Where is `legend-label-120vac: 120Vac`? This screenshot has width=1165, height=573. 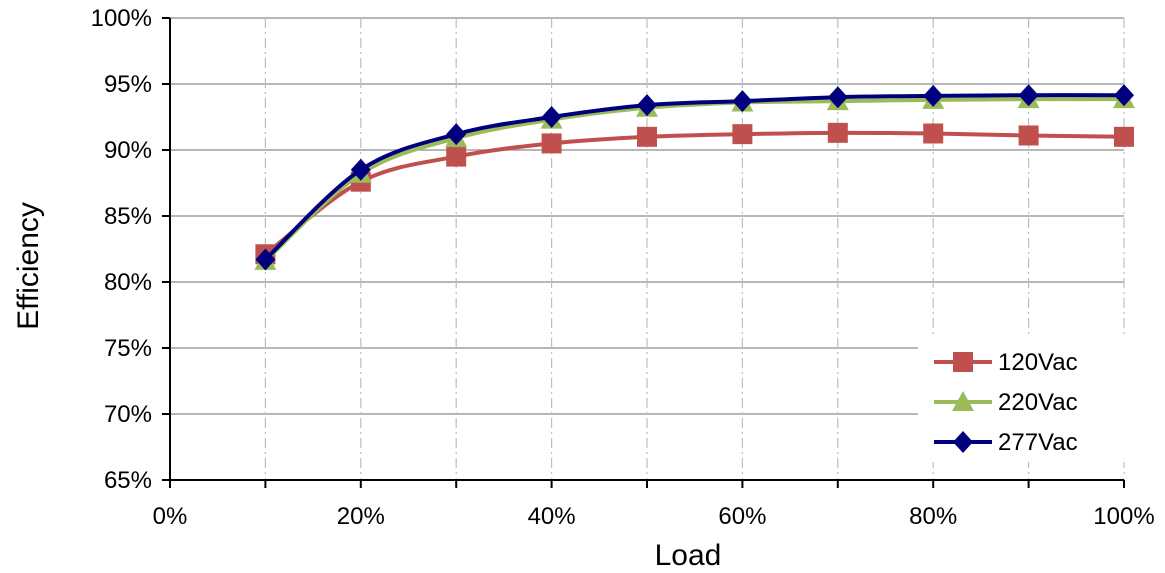
legend-label-120vac: 120Vac is located at coordinates (1038, 362).